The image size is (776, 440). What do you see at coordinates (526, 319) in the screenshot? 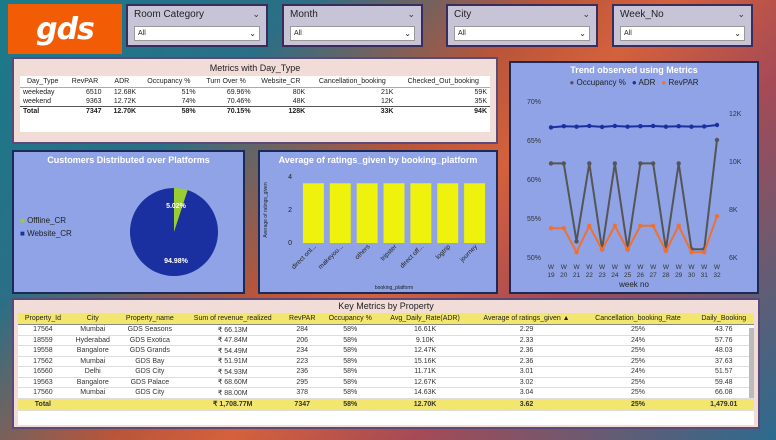
I see `column-header: Average of ratings_given ▲` at bounding box center [526, 319].